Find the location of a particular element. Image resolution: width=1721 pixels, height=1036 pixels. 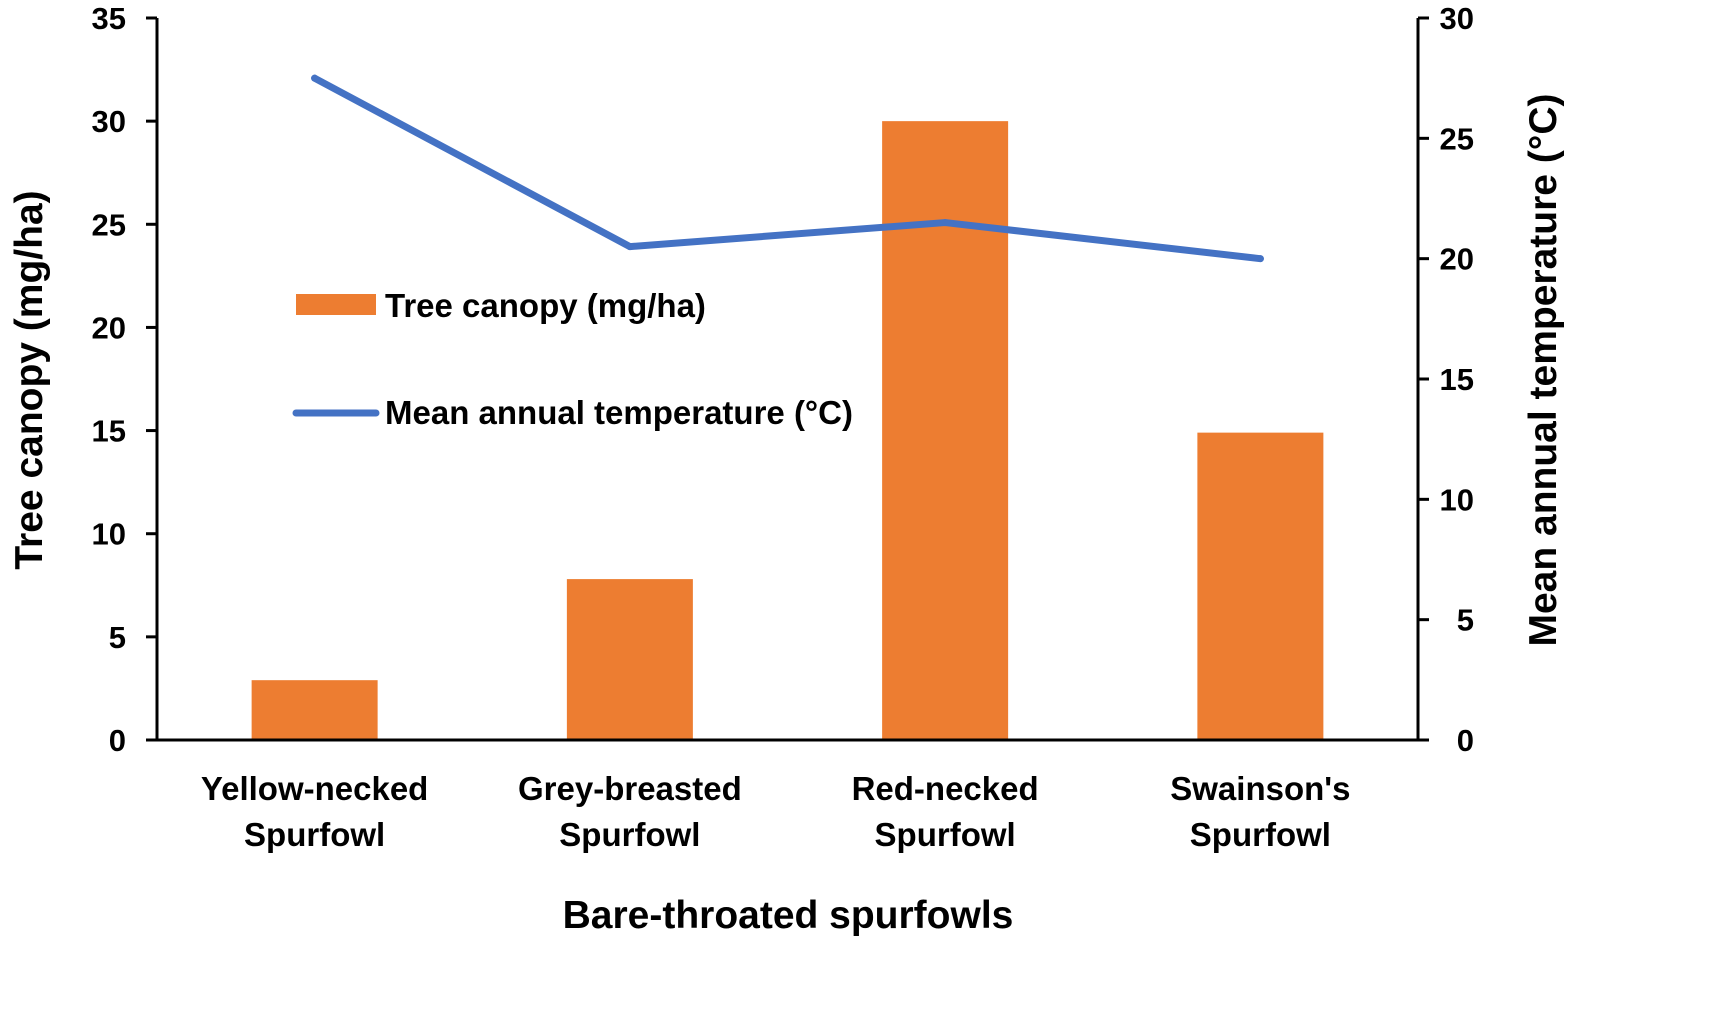

x-axis-title: Bare-throated spurfowls is located at coordinates (788, 915).